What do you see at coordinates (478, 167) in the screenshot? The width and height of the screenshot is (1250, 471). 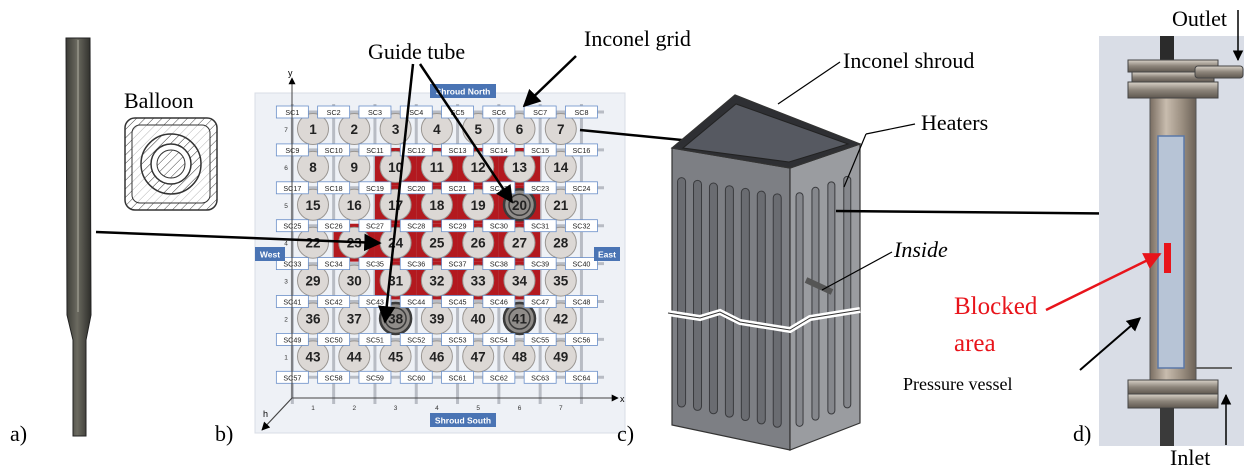 I see `rod-number: 12` at bounding box center [478, 167].